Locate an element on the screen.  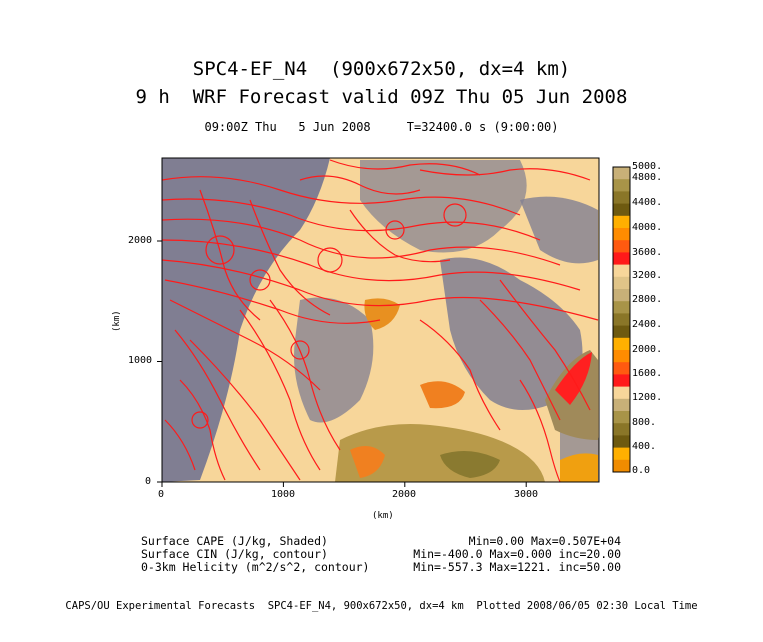
x-tick-label: 0 is located at coordinates (161, 494).